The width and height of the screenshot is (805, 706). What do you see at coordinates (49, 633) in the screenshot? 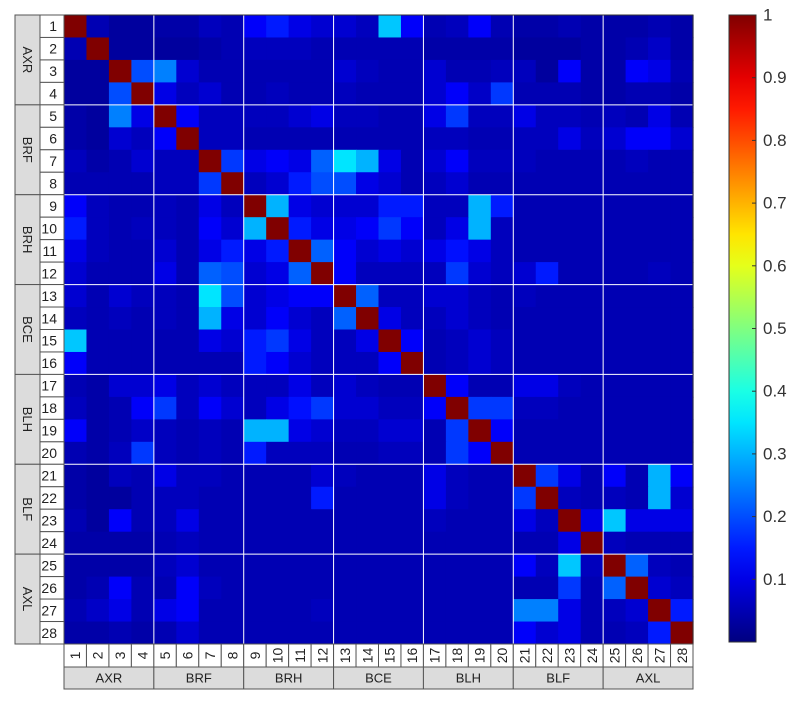
I see `row-tick-label: 28` at bounding box center [49, 633].